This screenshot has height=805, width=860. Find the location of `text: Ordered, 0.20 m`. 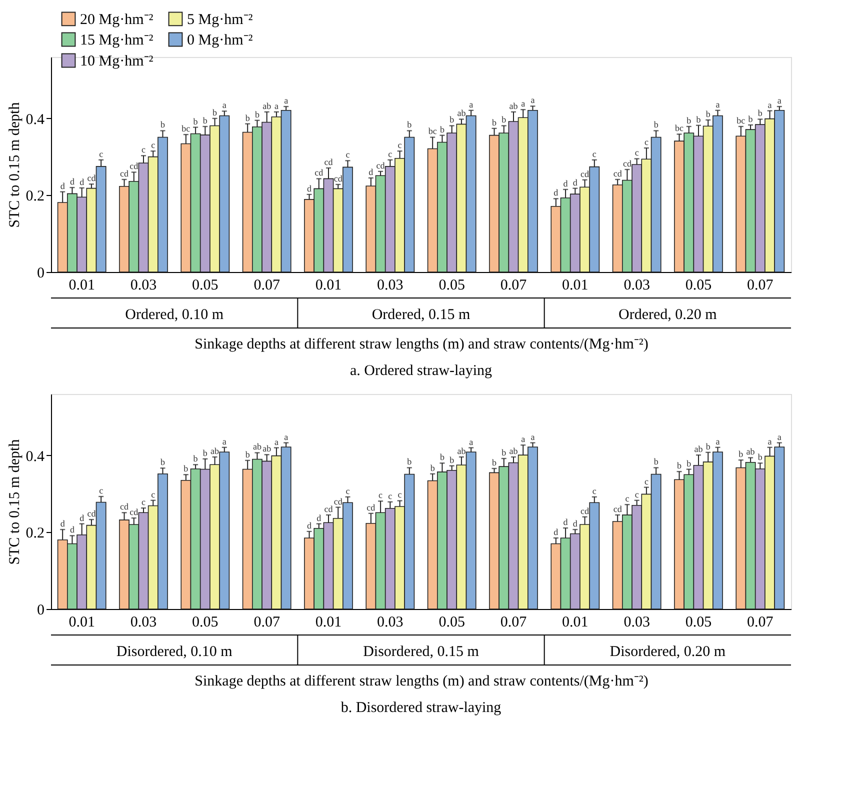

text: Ordered, 0.20 m is located at coordinates (668, 315).